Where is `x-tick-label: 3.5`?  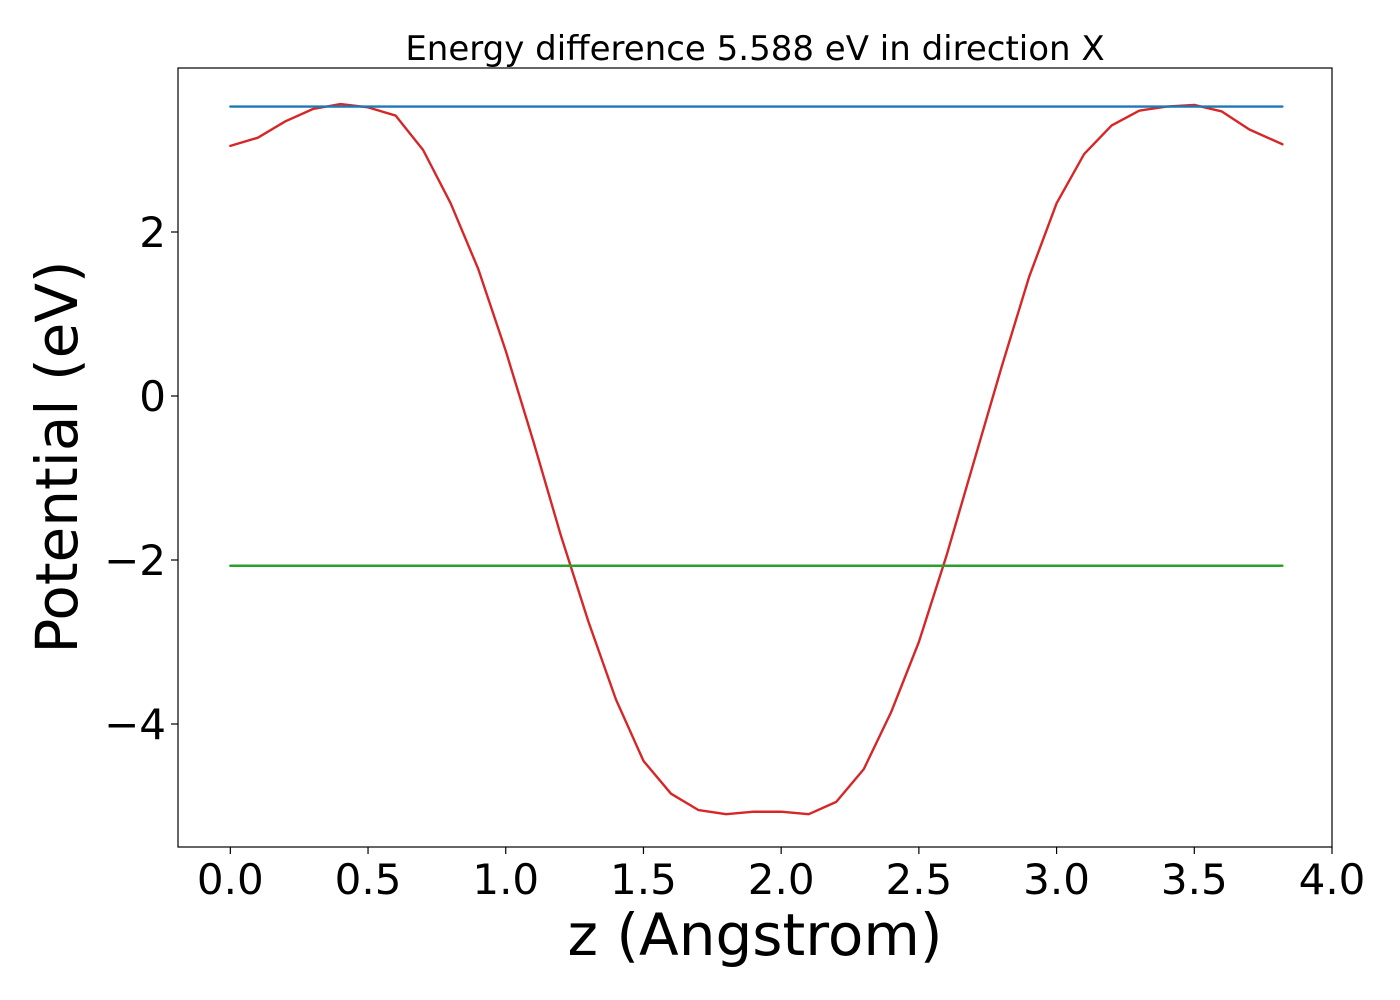
x-tick-label: 3.5 is located at coordinates (1194, 879).